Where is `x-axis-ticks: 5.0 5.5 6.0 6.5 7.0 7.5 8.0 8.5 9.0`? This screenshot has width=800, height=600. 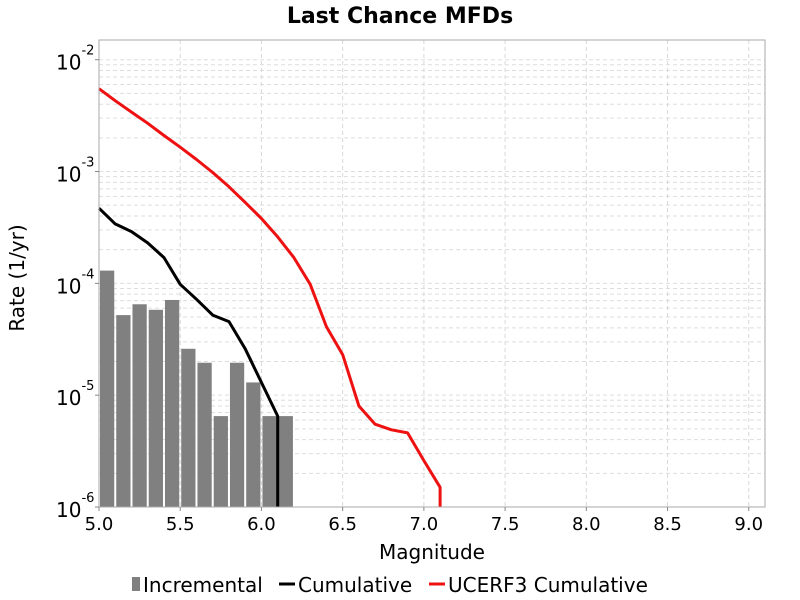
x-axis-ticks: 5.0 5.5 6.0 6.5 7.0 7.5 8.0 8.5 9.0 is located at coordinates (424, 521).